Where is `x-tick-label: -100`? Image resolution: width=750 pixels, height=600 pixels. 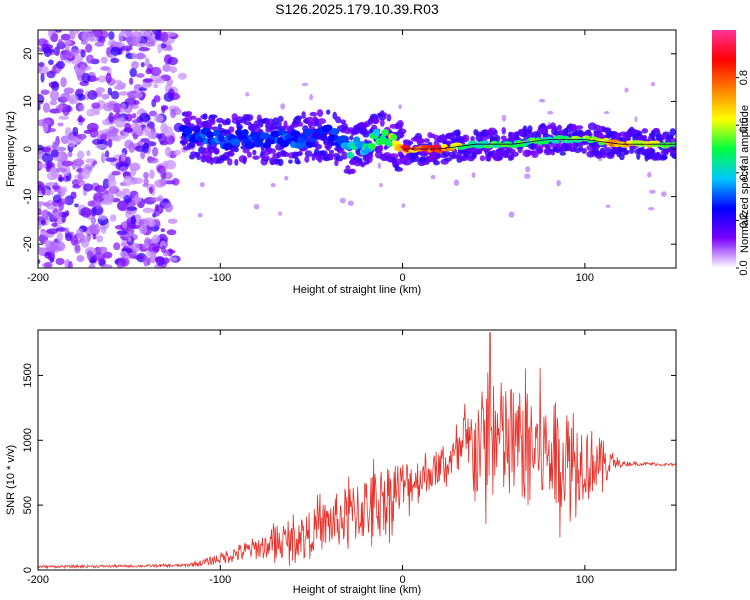
x-tick-label: -100 is located at coordinates (220, 278).